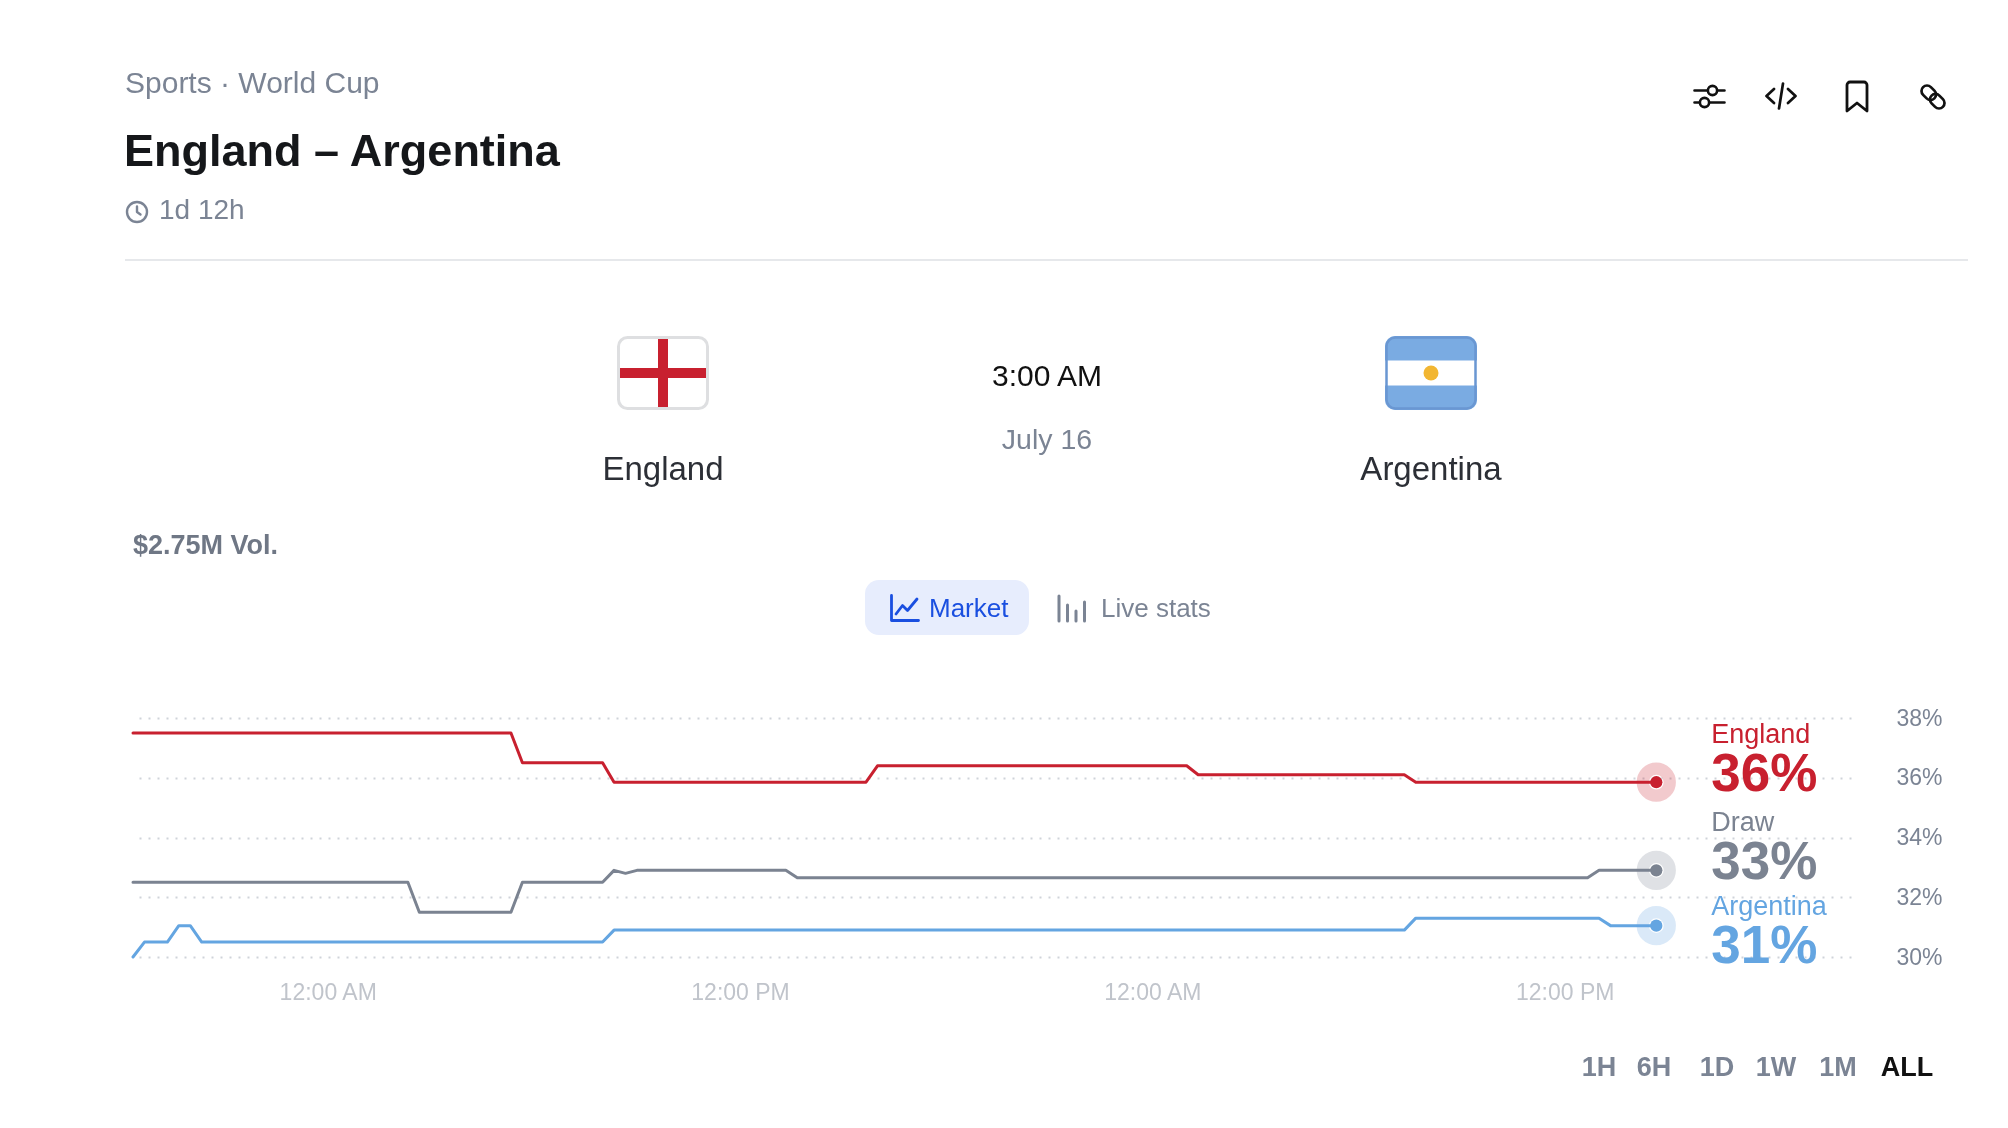  Describe the element at coordinates (202, 210) in the screenshot. I see `text: 1d 12h` at that location.